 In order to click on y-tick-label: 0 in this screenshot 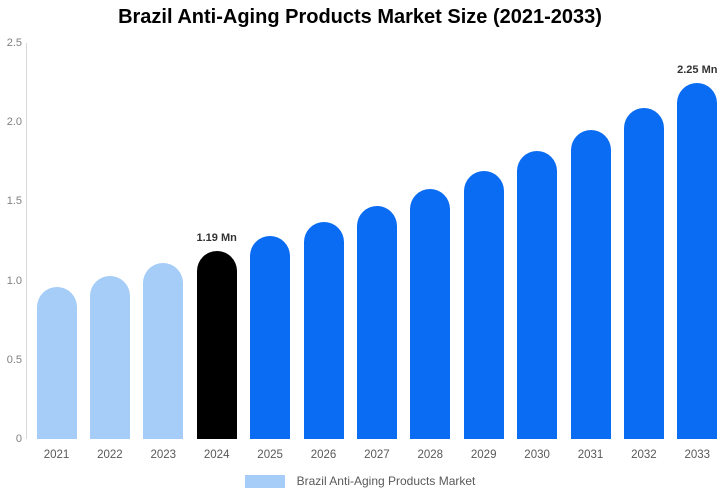, I will do `click(18, 439)`.